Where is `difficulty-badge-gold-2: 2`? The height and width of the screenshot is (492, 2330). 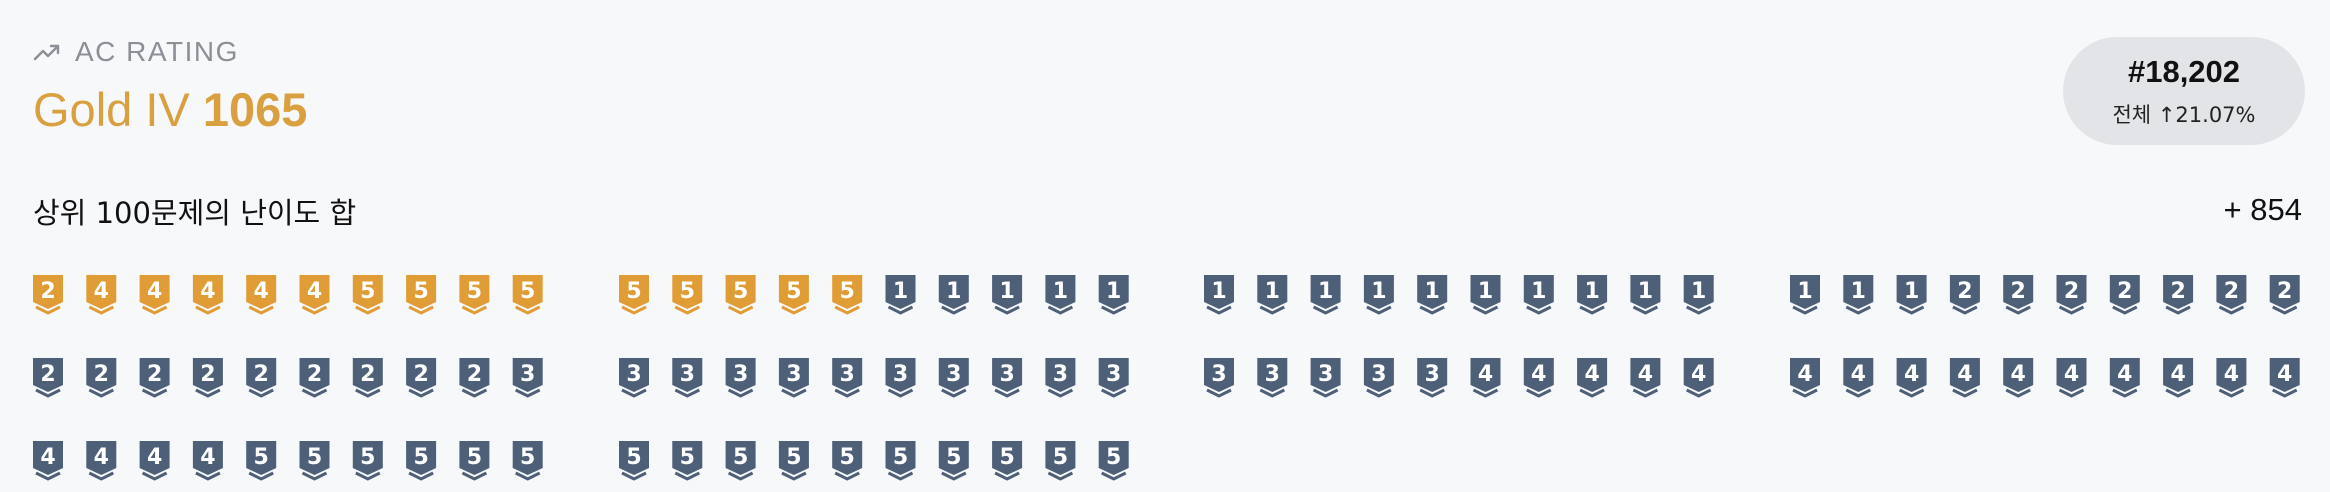 difficulty-badge-gold-2: 2 is located at coordinates (48, 295).